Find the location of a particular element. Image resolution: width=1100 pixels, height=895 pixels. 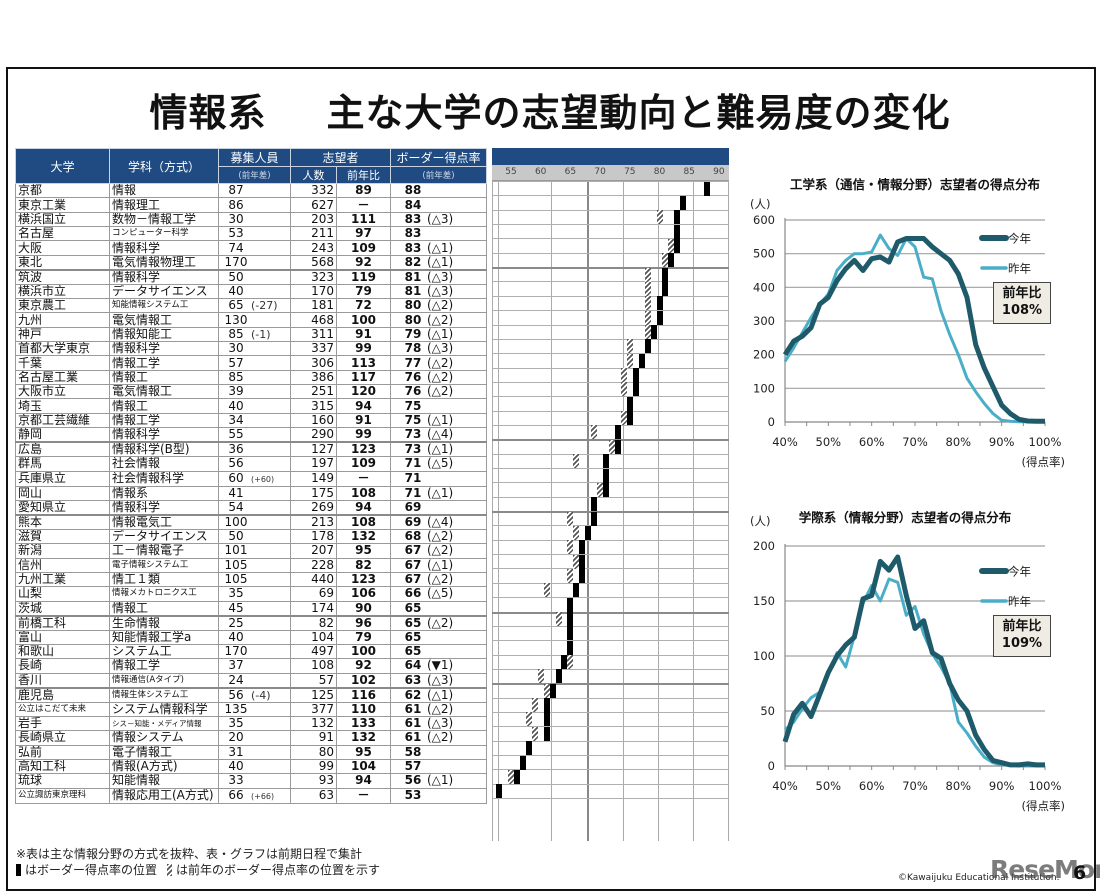

table-row: 名古屋 コンピューター科学 53 211 97 83 is located at coordinates (251, 234).